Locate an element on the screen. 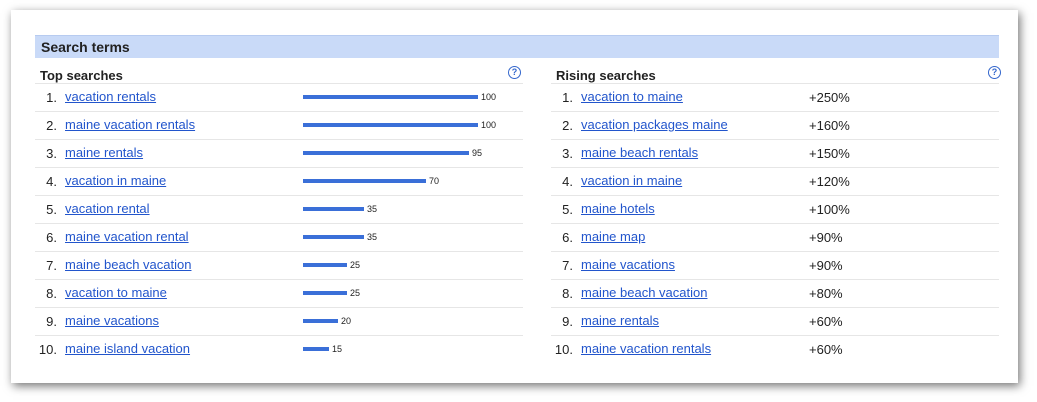 This screenshot has height=402, width=1037. search-term-link: vacation rentals is located at coordinates (111, 96).